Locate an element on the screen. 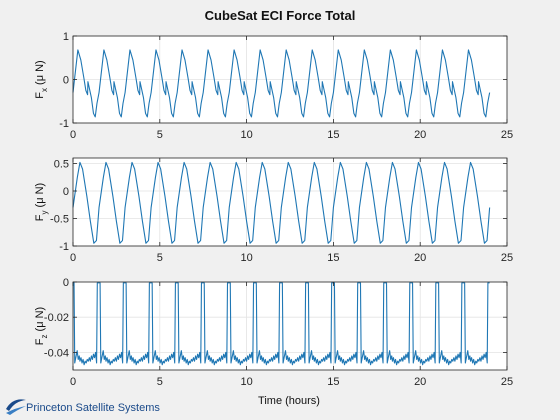 Image resolution: width=560 pixels, height=420 pixels. y-tick-label-fy-0: -1 is located at coordinates (64, 247).